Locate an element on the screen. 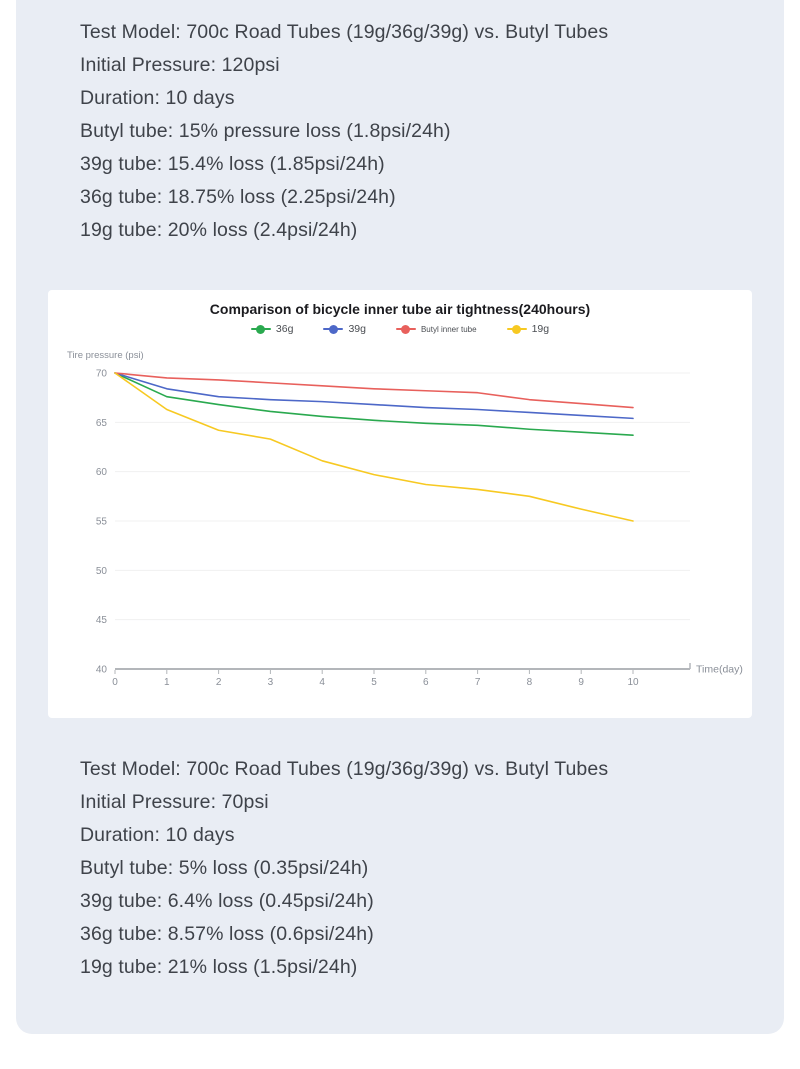 Image resolution: width=800 pixels, height=1069 pixels. series-line-19g is located at coordinates (374, 447).